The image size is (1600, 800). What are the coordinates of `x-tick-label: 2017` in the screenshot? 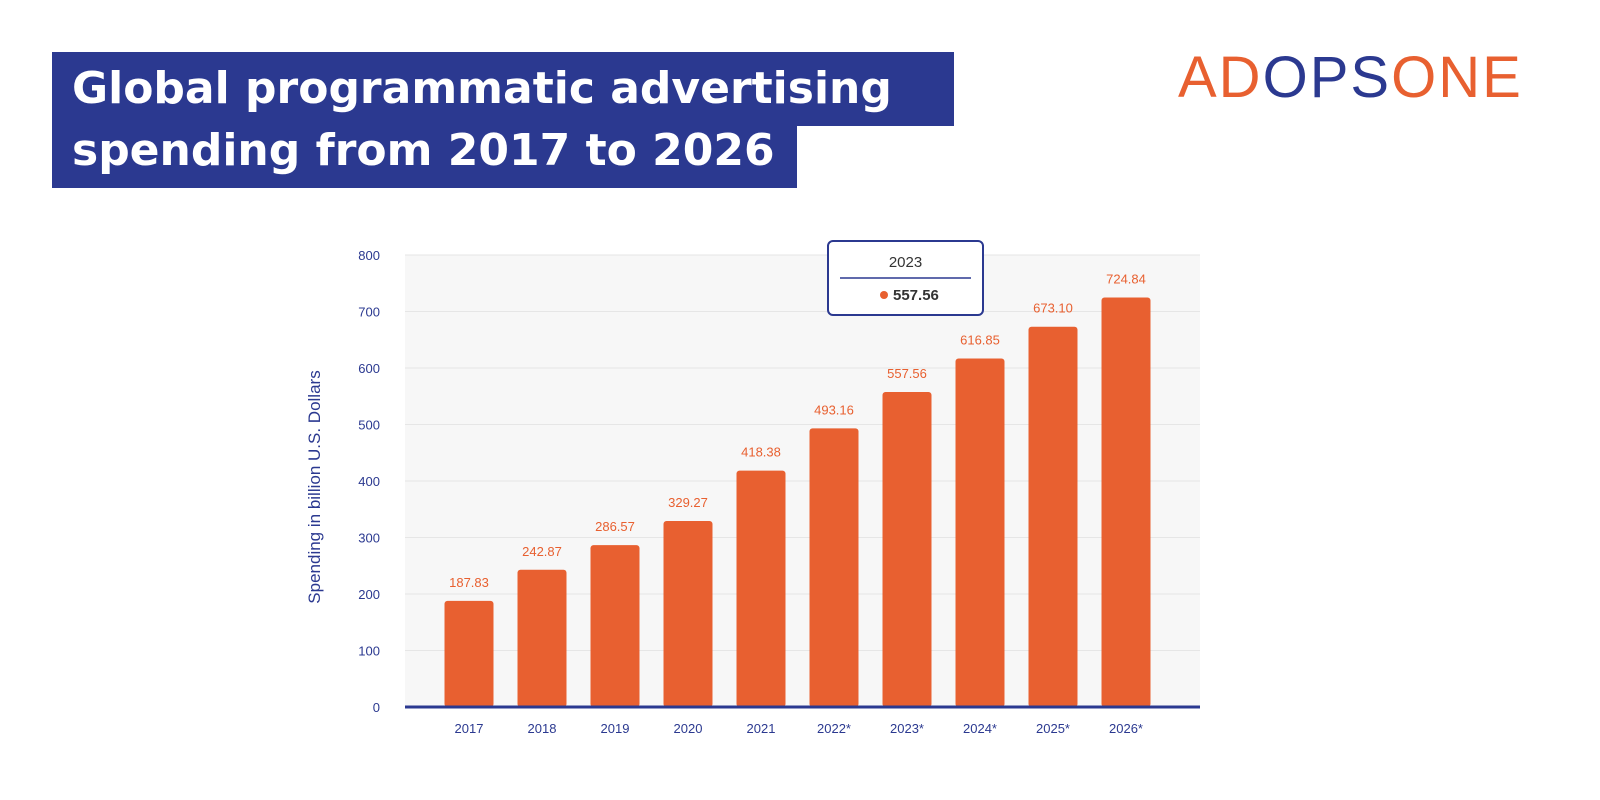 It's located at (469, 728).